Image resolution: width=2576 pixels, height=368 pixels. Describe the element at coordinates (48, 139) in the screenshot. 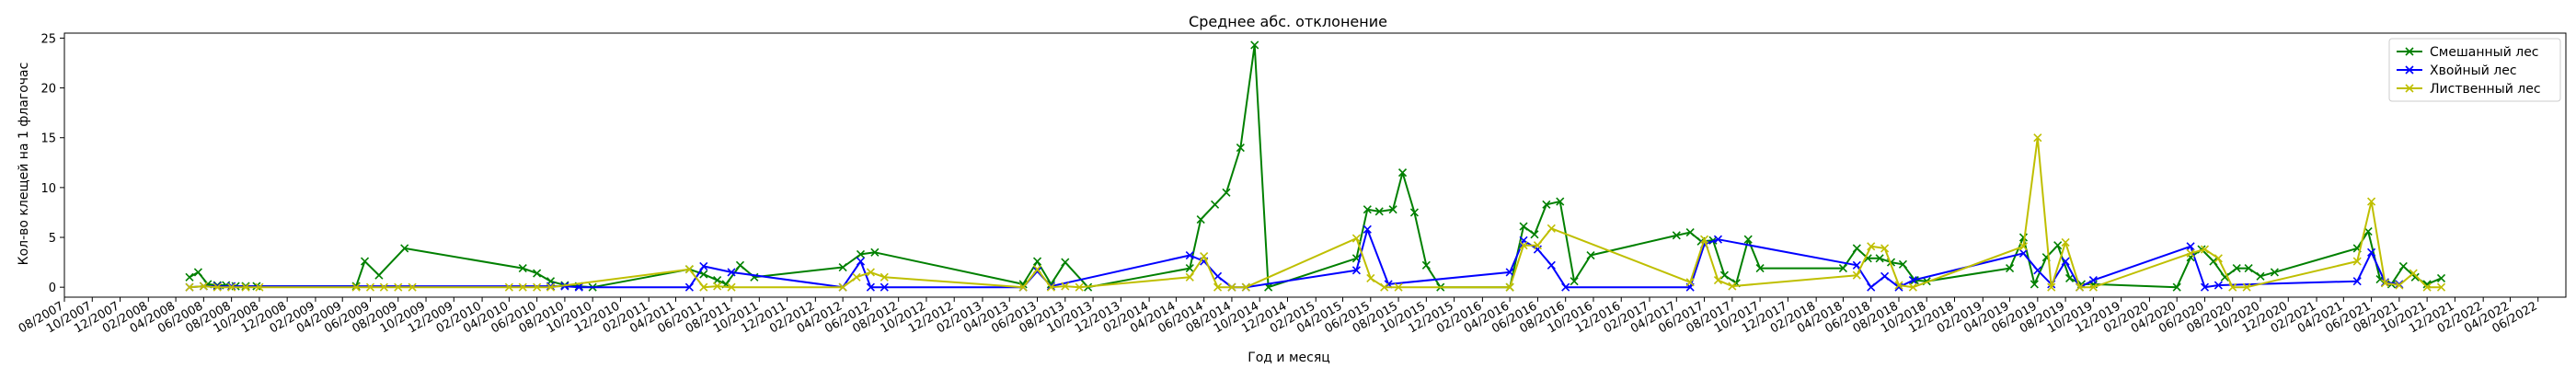

I see `y-tick-label-3: 15` at that location.